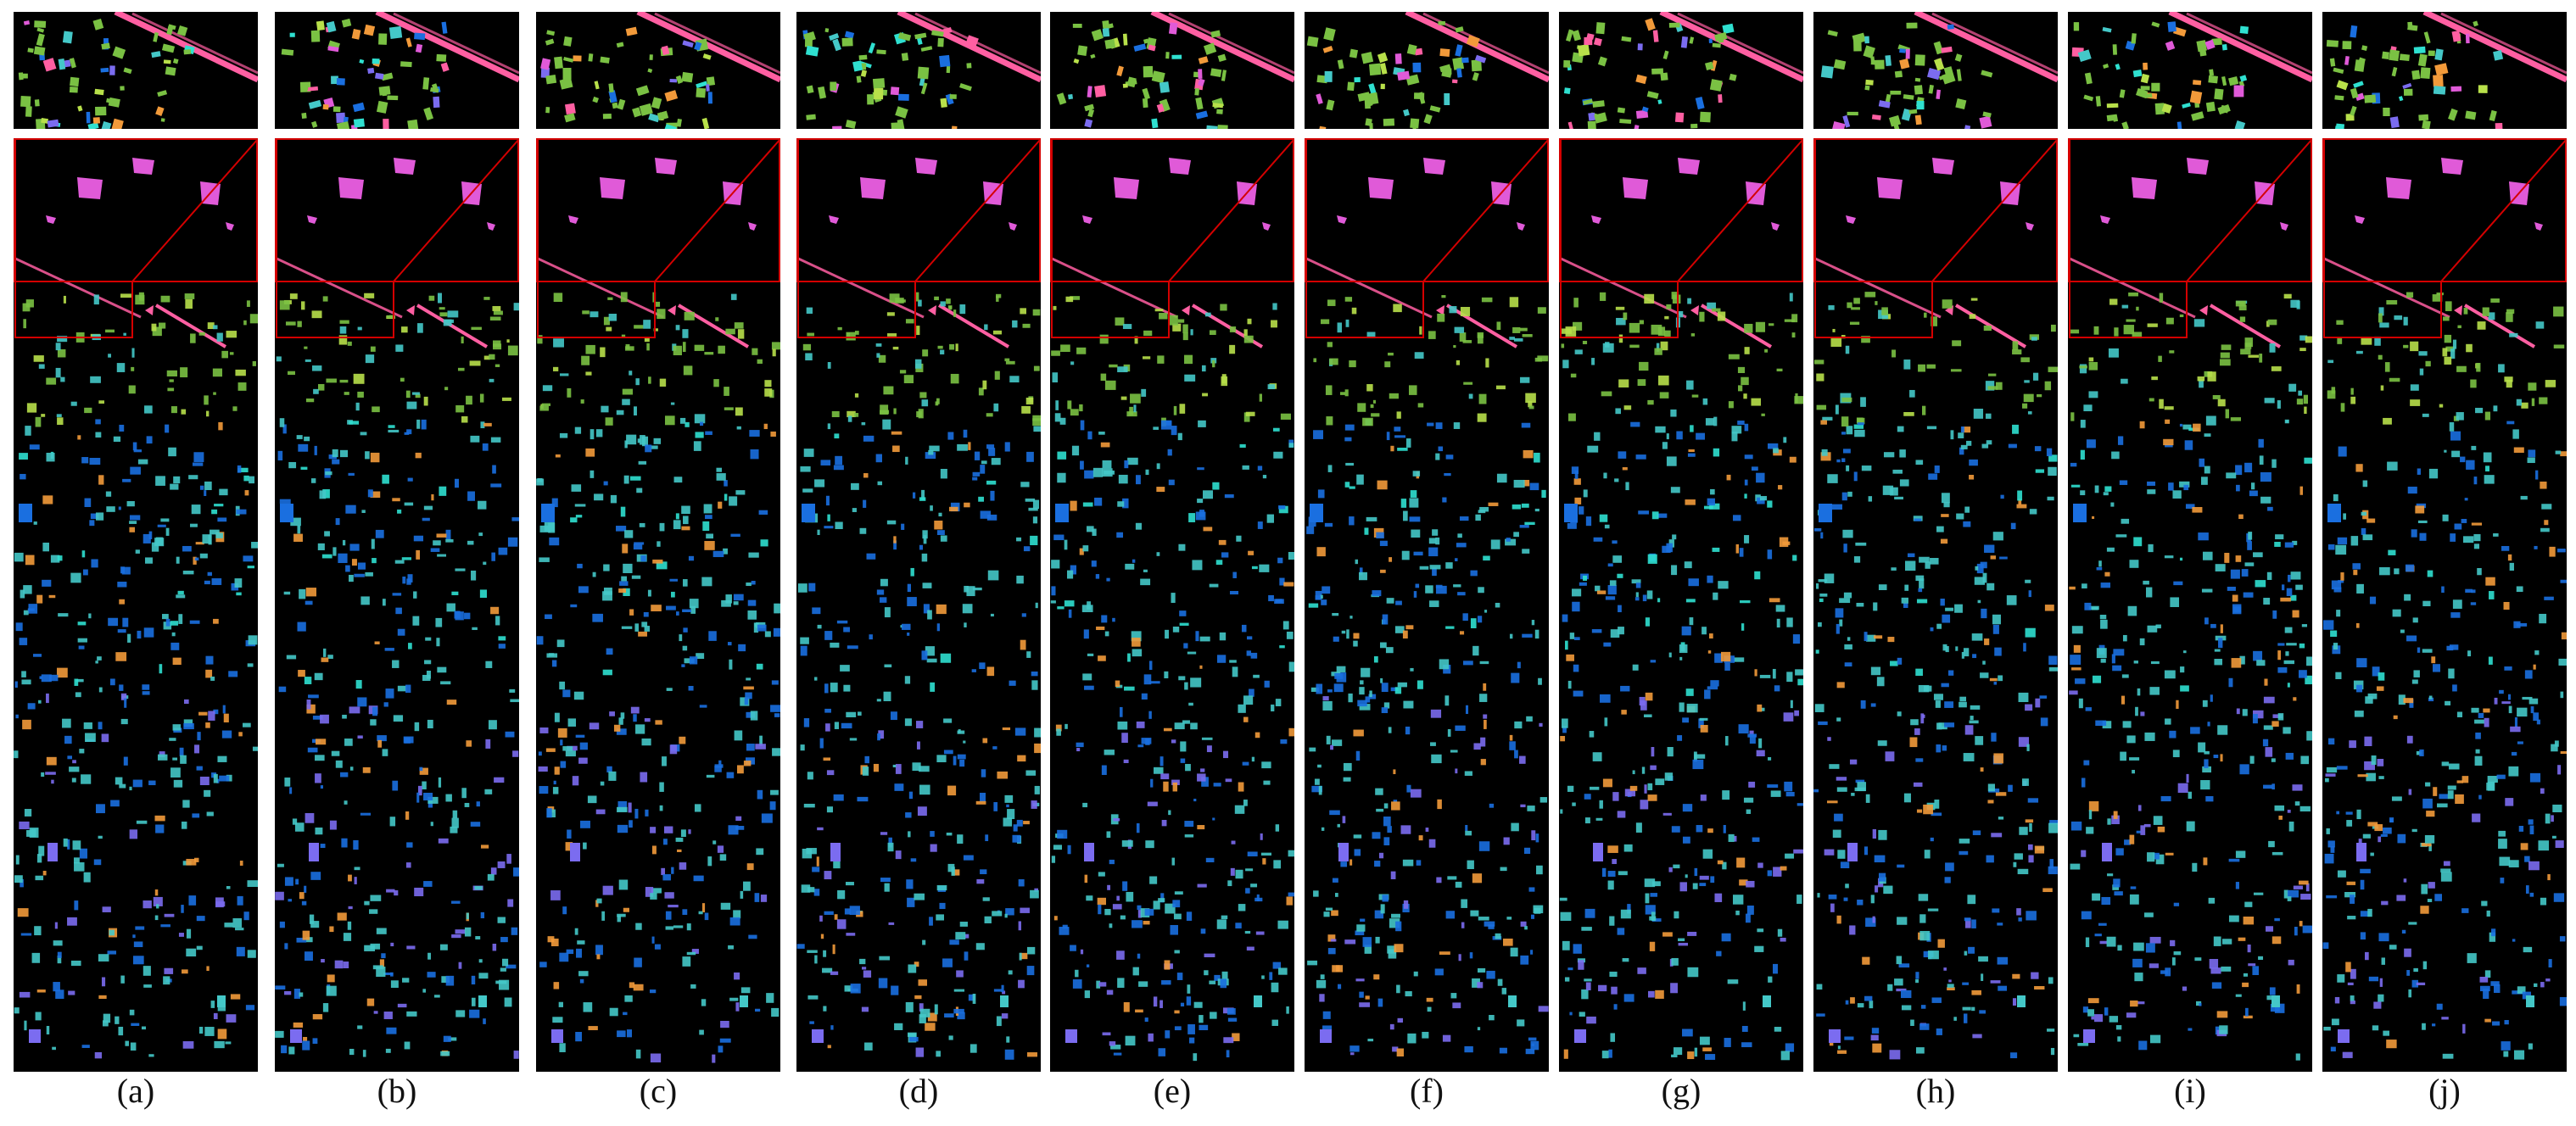  I want to click on panel-caption: (h), so click(1935, 1091).